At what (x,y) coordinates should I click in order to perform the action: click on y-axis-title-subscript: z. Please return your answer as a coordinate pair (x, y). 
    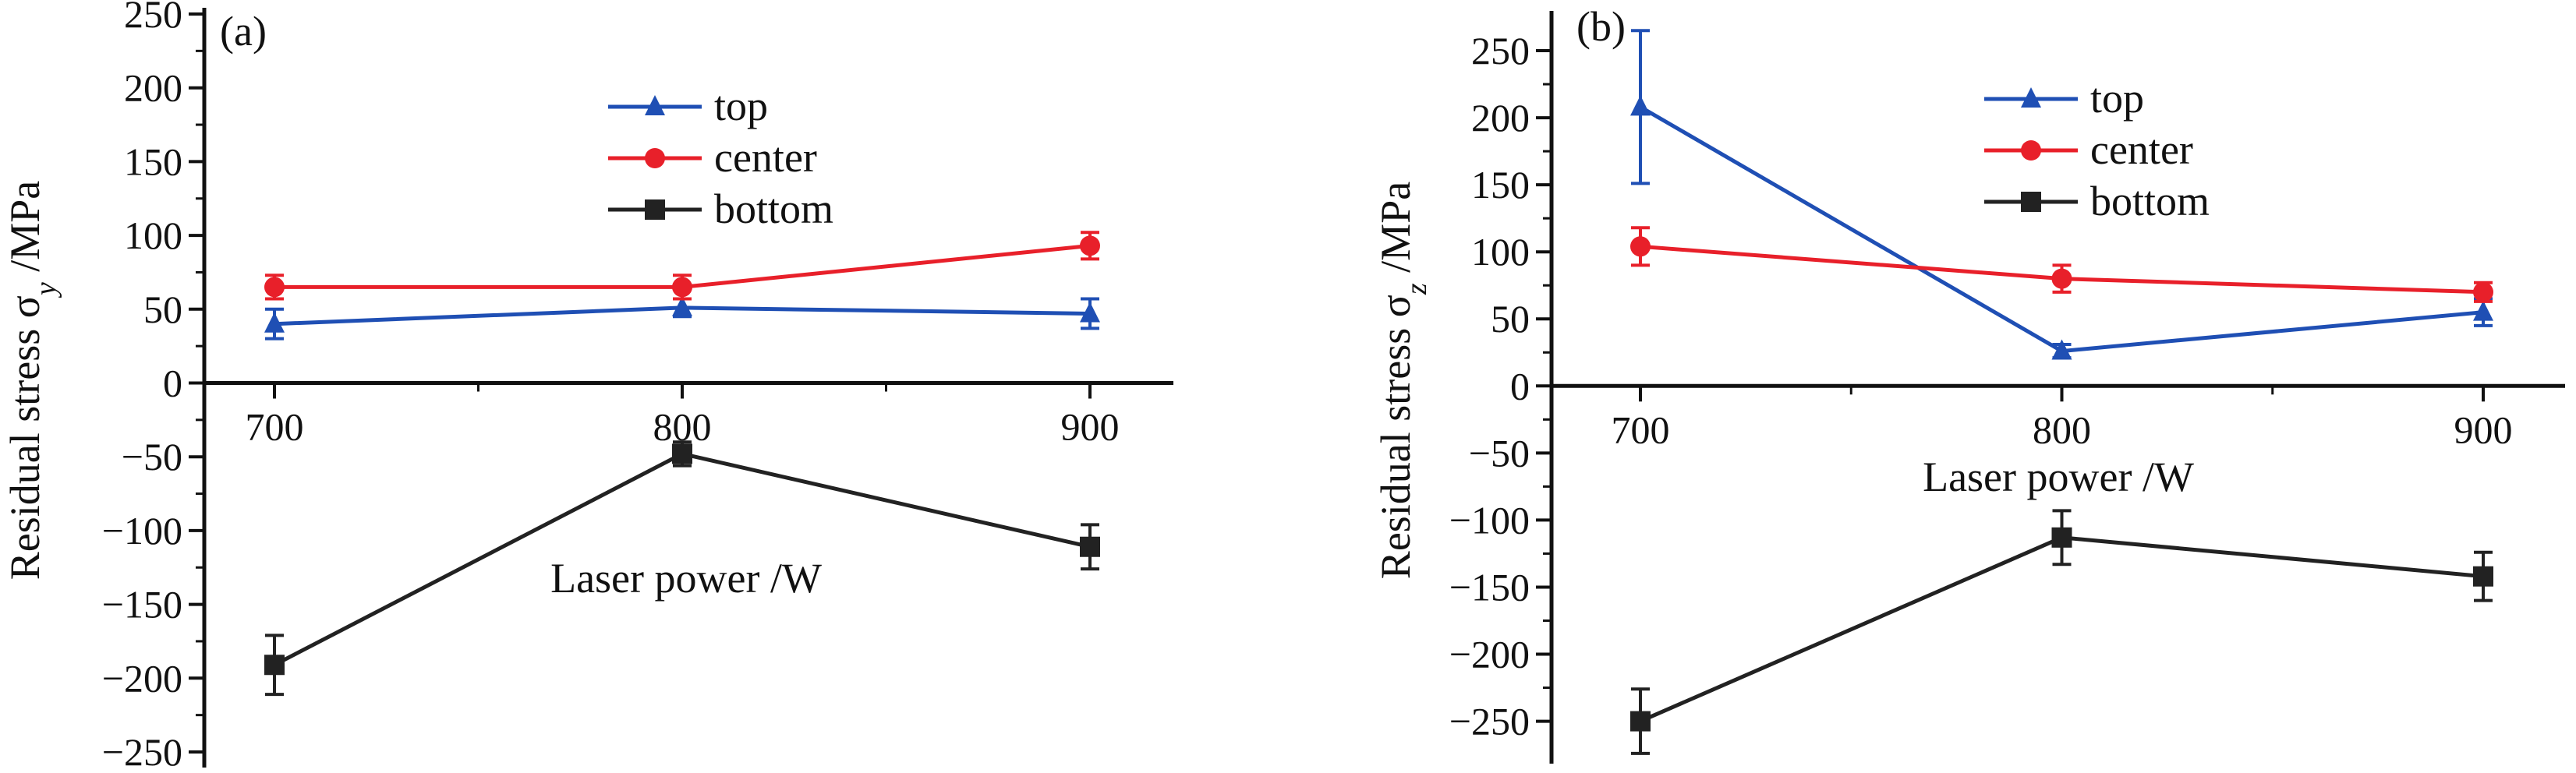
    Looking at the image, I should click on (1416, 289).